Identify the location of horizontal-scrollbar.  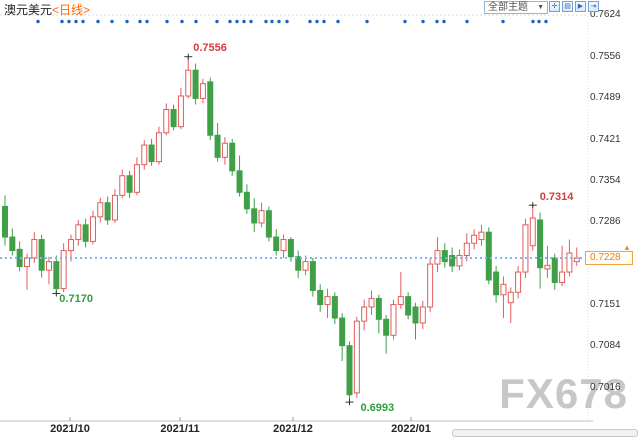
(545, 433).